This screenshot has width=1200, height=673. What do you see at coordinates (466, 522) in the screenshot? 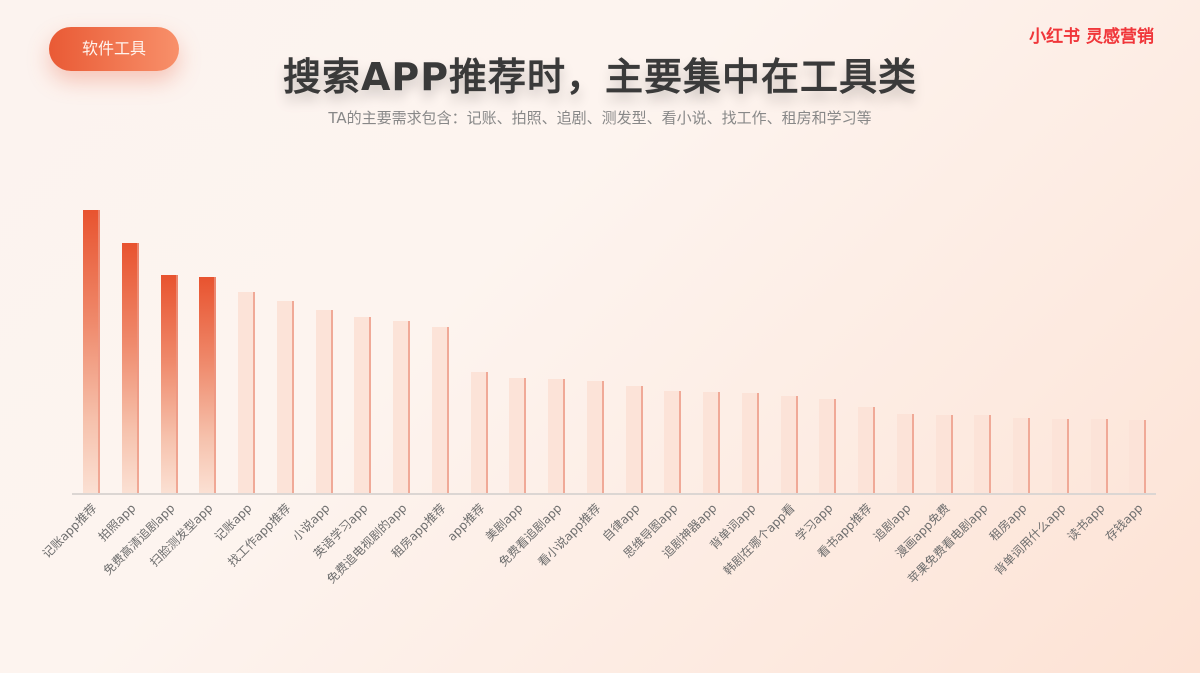
I see `x-axis-label: app推荐` at bounding box center [466, 522].